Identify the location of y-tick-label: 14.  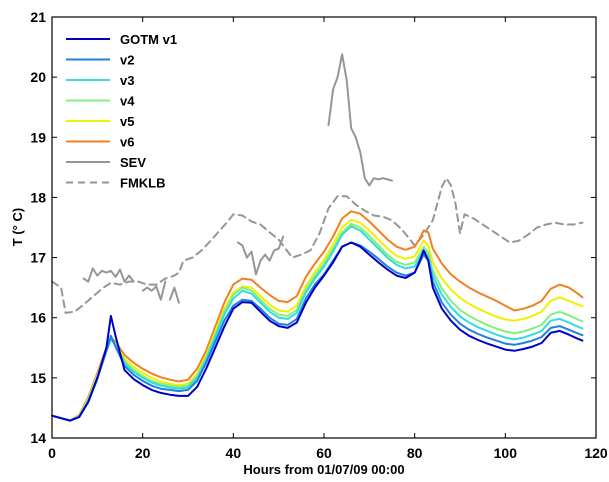
(38, 438).